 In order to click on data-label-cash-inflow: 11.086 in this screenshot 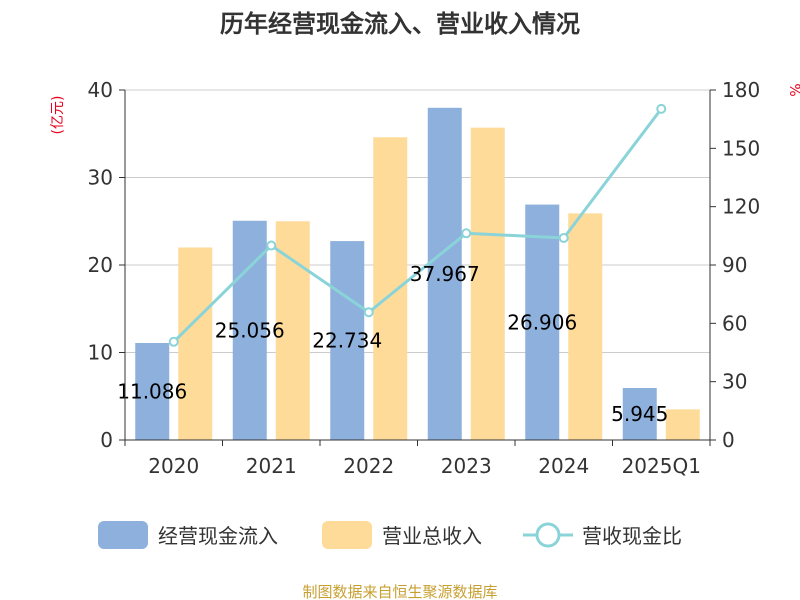, I will do `click(152, 391)`.